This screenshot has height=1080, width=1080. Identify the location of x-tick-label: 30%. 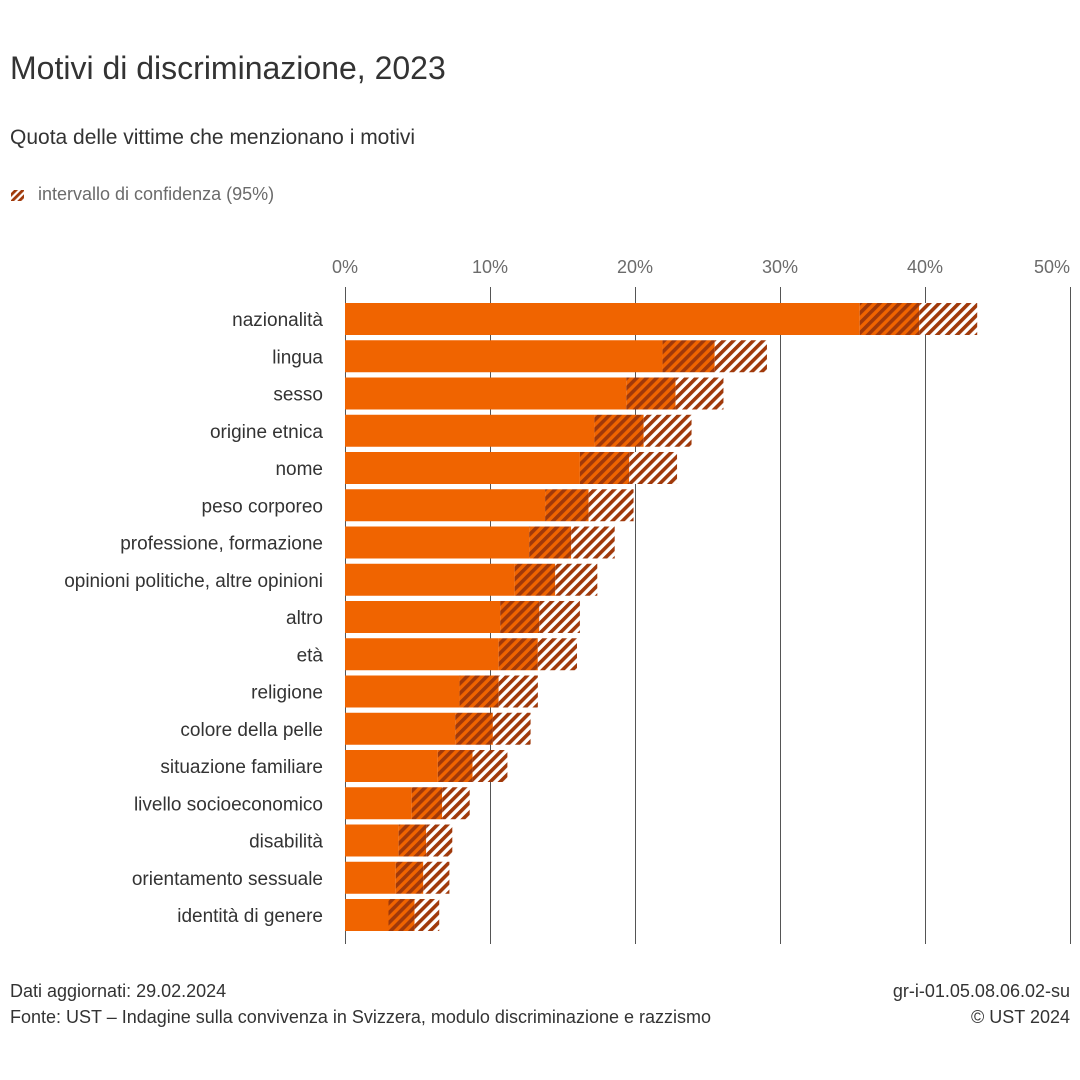
(780, 267).